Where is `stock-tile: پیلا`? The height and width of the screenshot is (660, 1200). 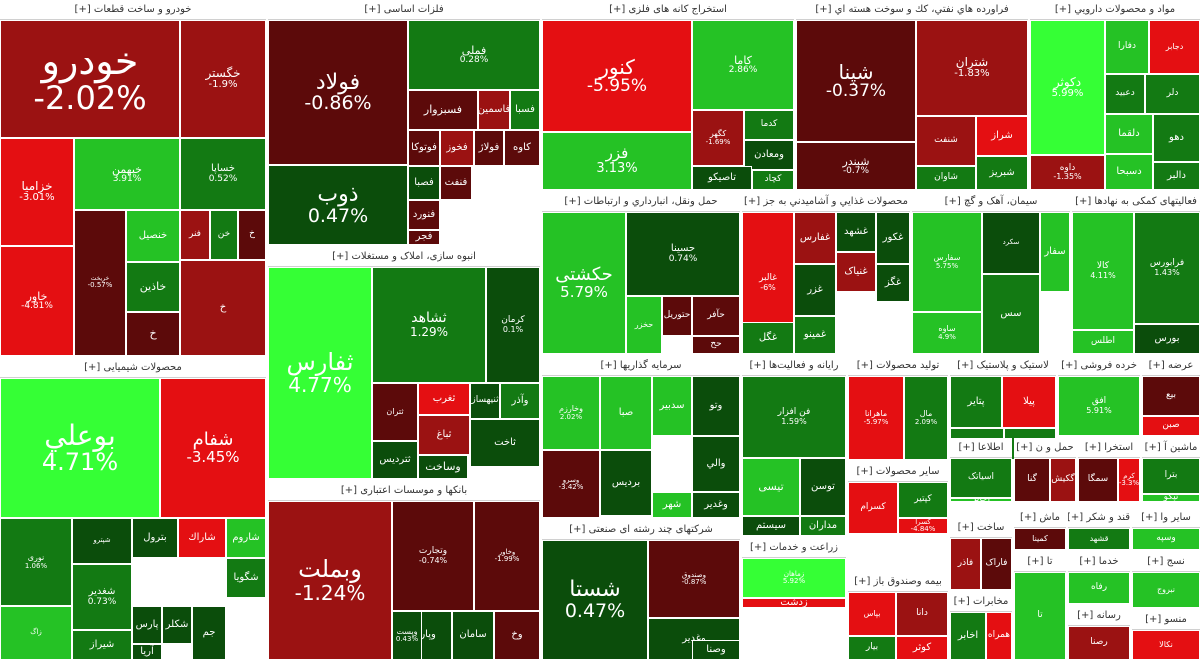 stock-tile: پیلا is located at coordinates (1029, 402).